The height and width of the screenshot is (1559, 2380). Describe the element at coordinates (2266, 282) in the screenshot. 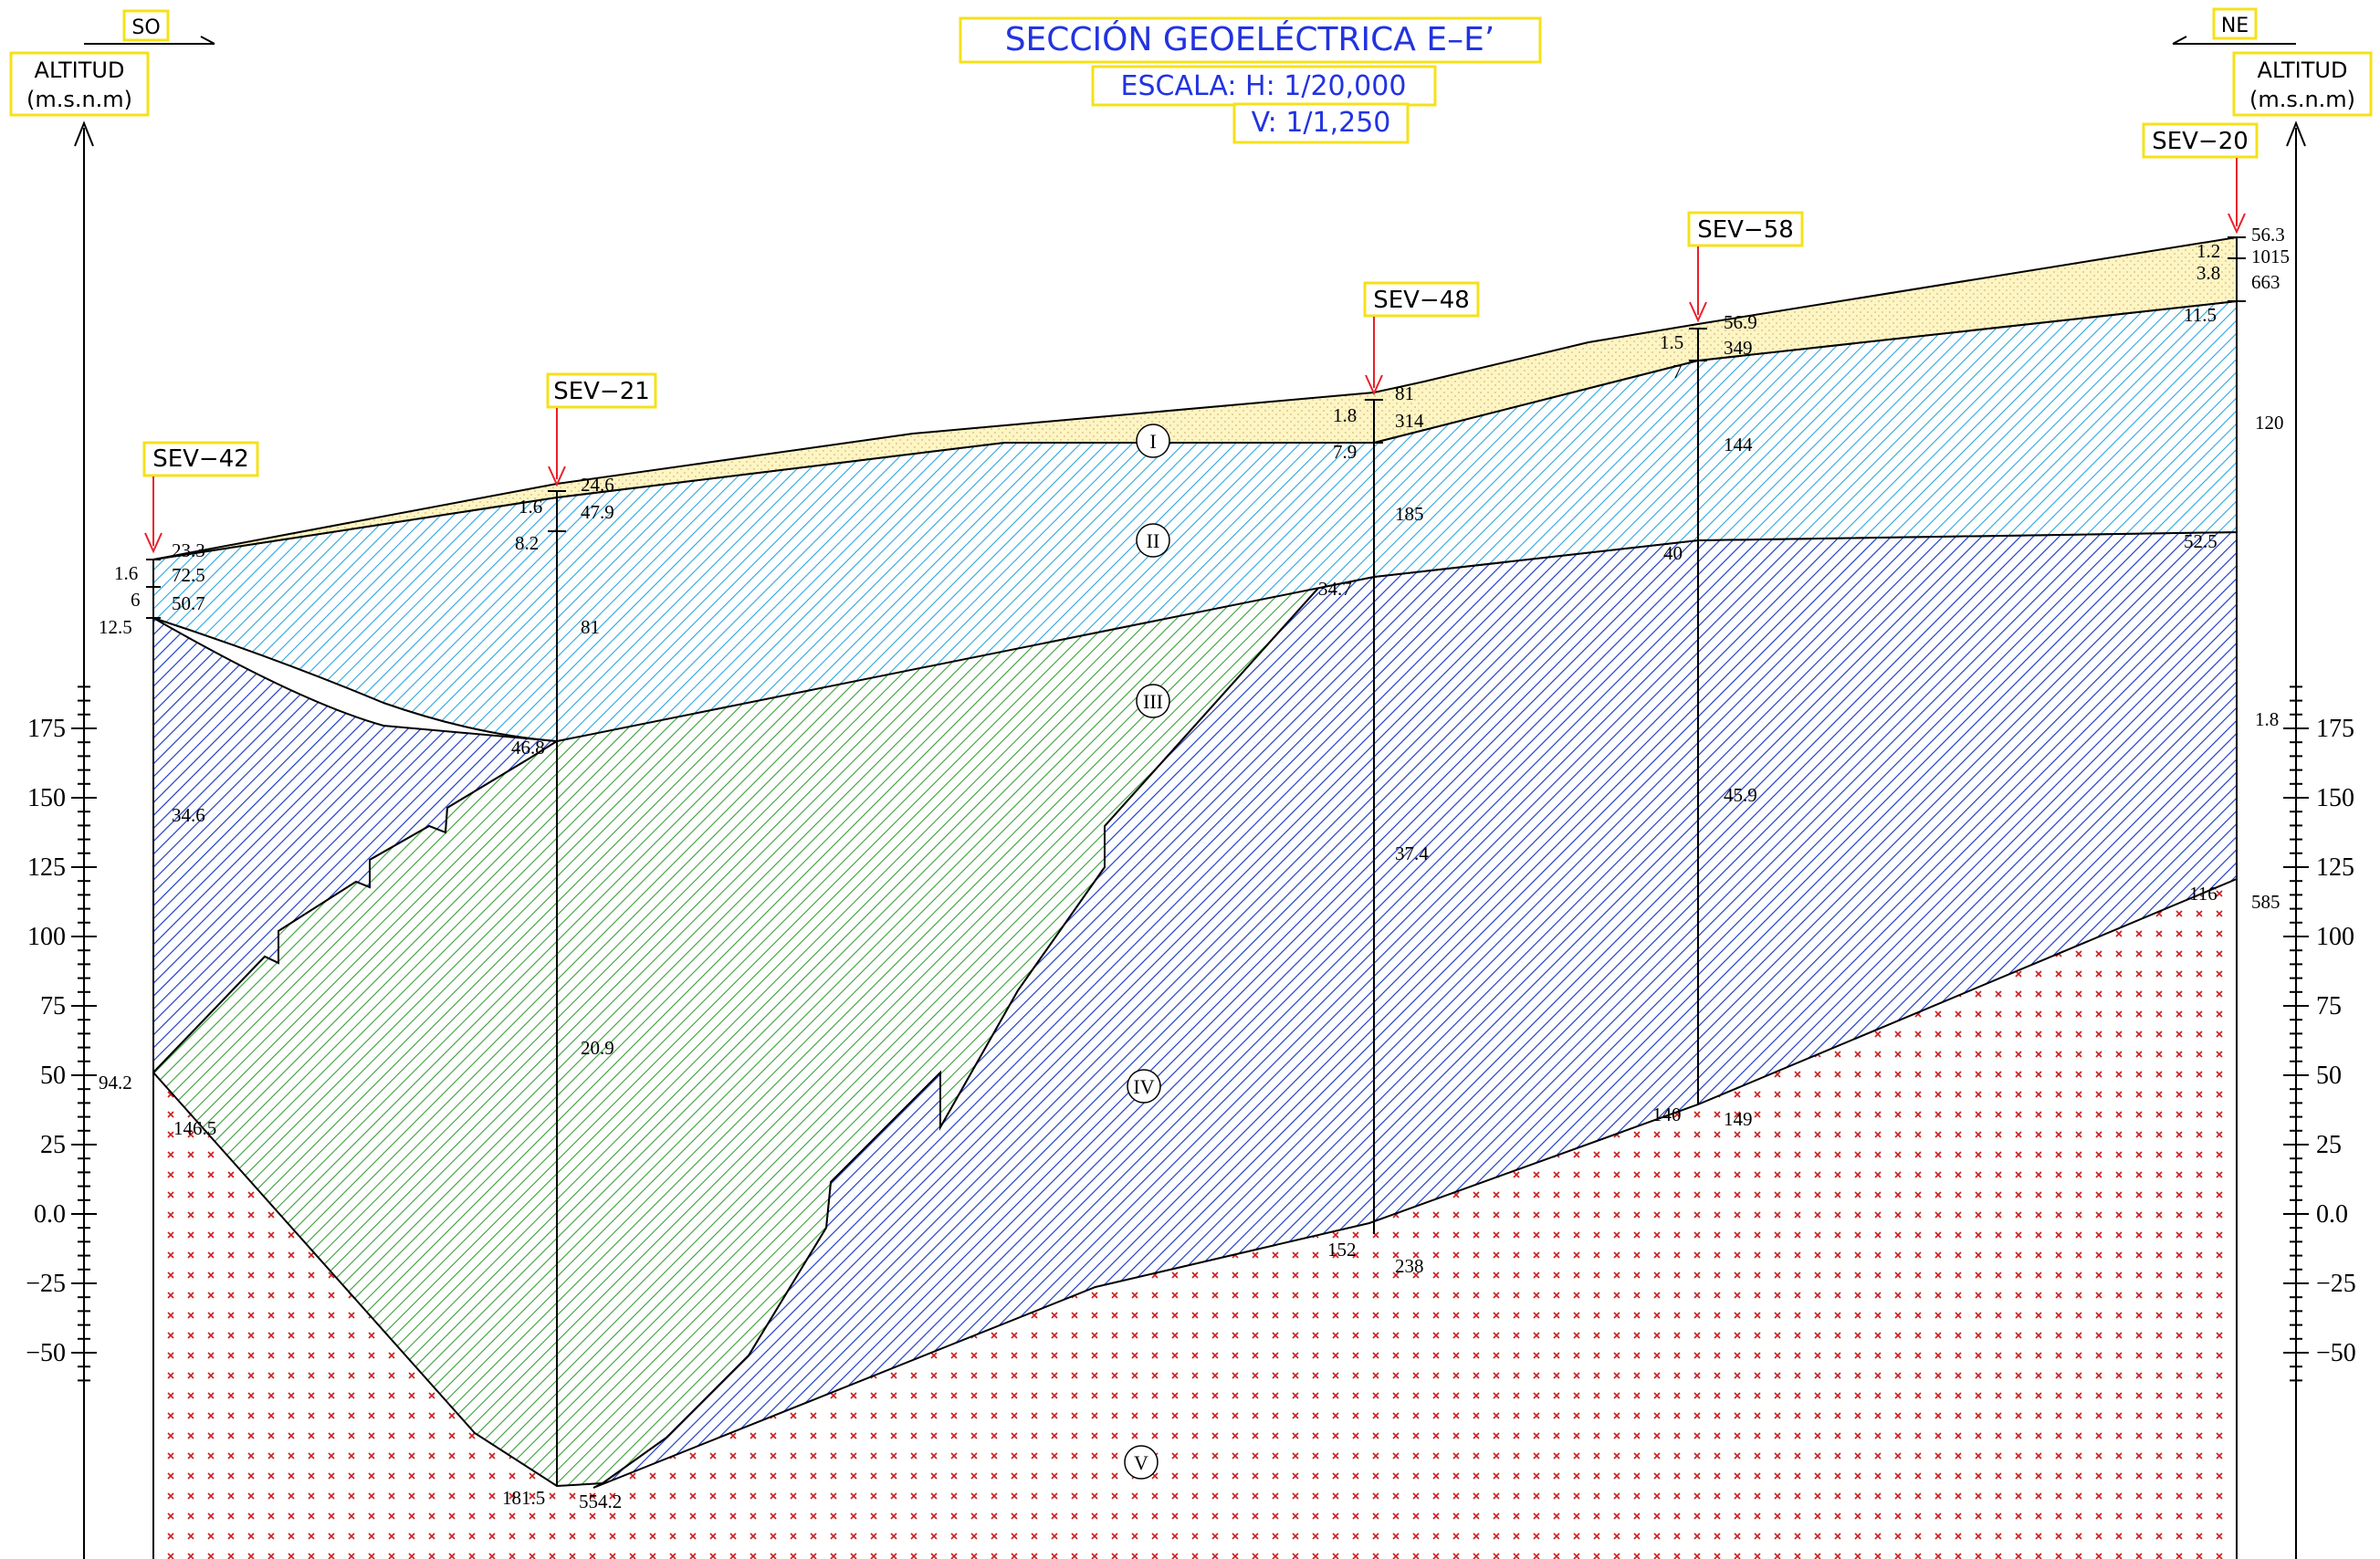

I see `value-label: 663` at that location.